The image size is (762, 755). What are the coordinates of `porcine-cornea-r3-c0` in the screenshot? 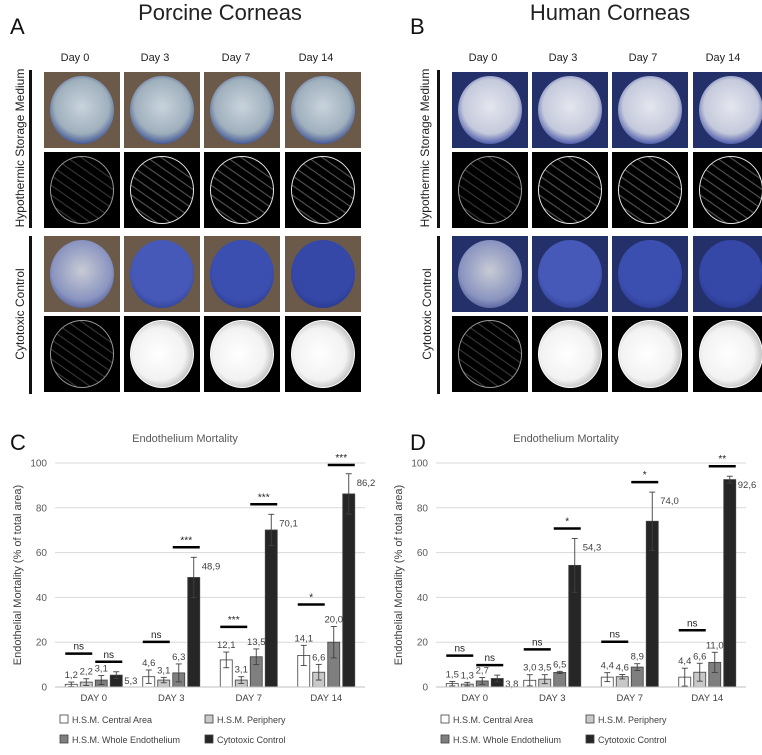 It's located at (82, 354).